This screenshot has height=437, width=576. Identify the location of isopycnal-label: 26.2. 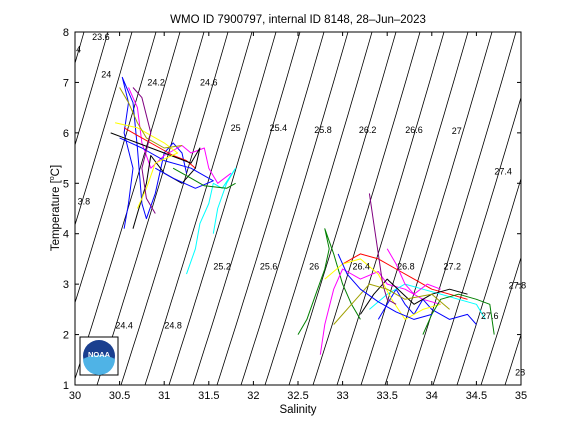
(368, 130).